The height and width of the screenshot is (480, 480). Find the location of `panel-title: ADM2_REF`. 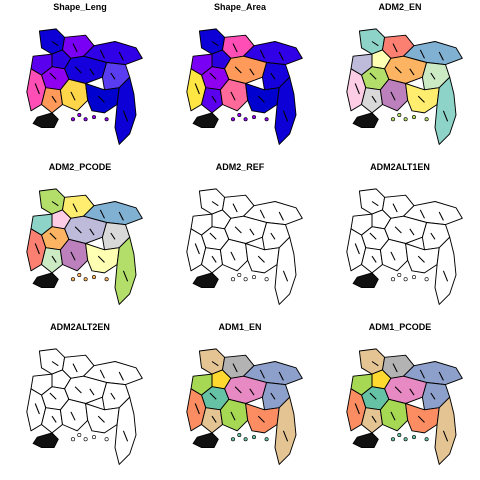

panel-title: ADM2_REF is located at coordinates (240, 167).